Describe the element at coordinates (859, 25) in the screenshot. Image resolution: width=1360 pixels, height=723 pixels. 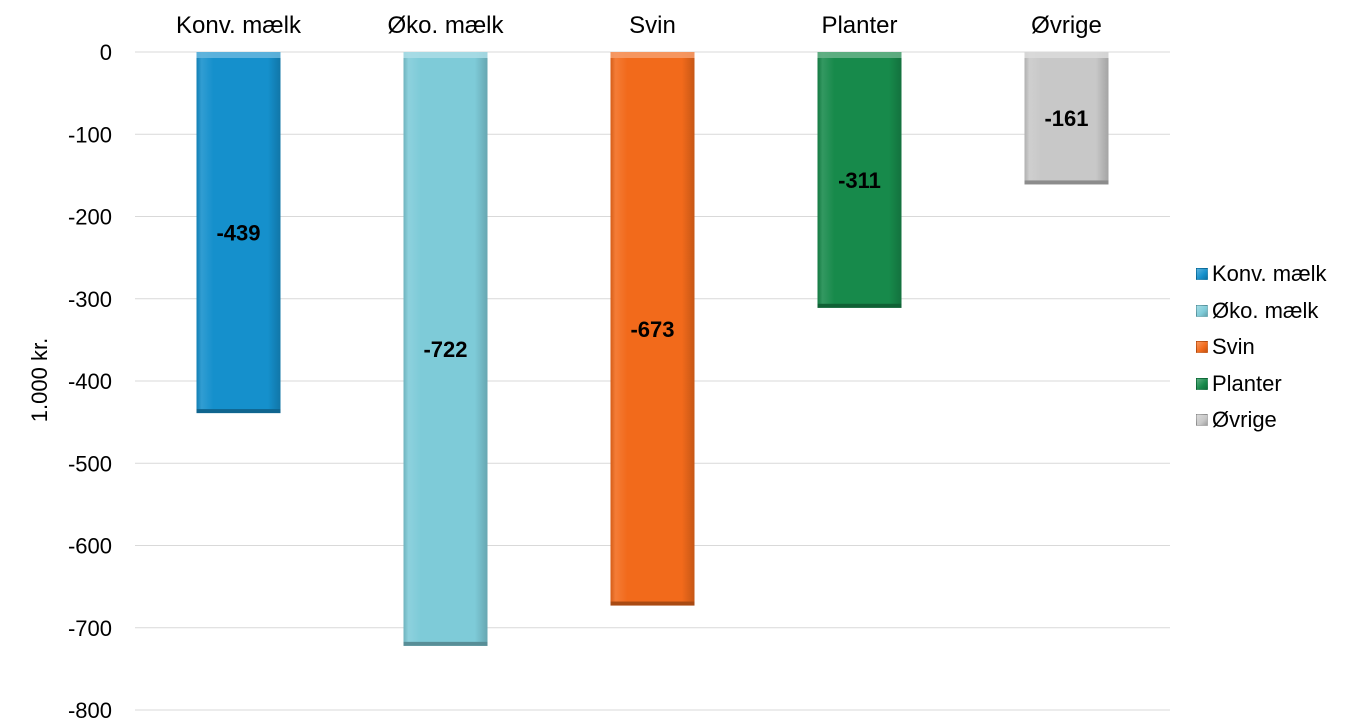
I see `category-label: Planter` at that location.